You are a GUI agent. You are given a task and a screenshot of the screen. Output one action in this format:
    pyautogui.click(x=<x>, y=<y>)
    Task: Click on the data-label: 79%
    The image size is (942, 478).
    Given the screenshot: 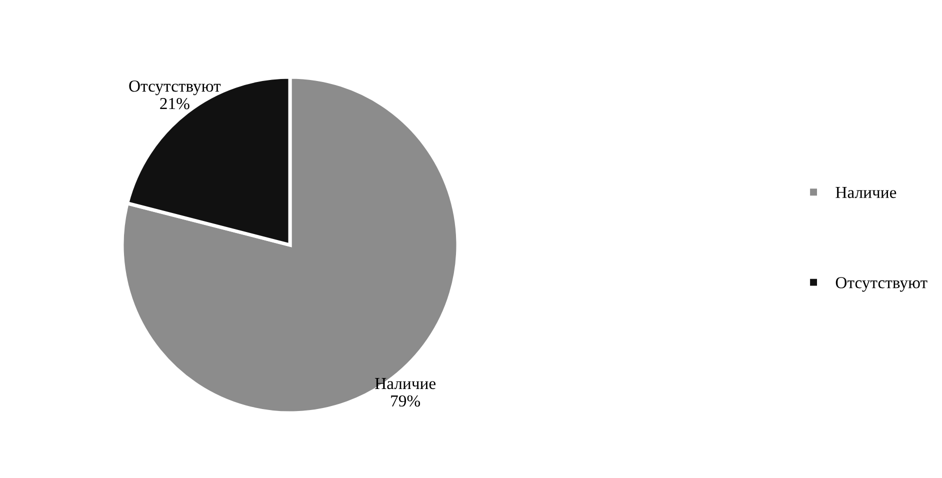 What is the action you would take?
    pyautogui.click(x=405, y=401)
    